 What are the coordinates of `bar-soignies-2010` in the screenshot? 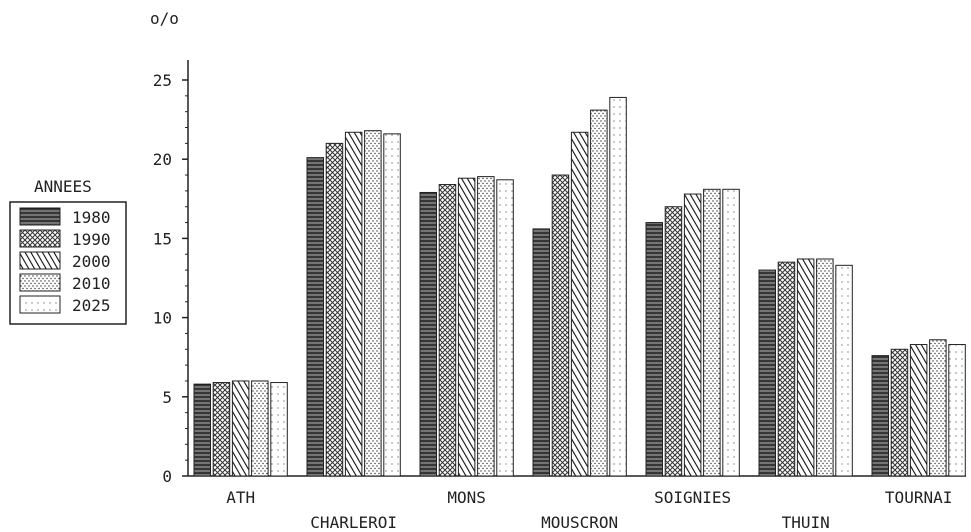 It's located at (712, 332).